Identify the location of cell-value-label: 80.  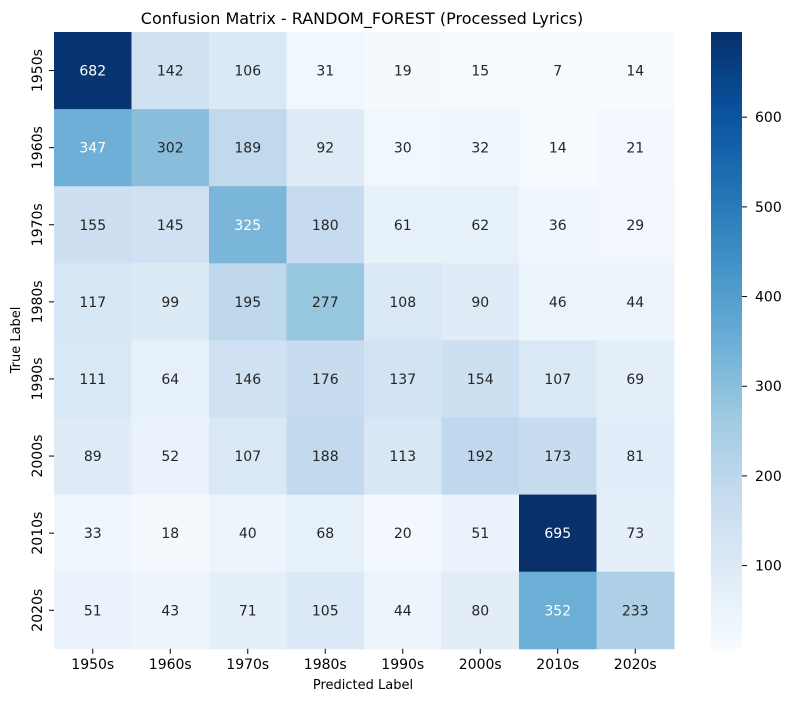
(480, 611).